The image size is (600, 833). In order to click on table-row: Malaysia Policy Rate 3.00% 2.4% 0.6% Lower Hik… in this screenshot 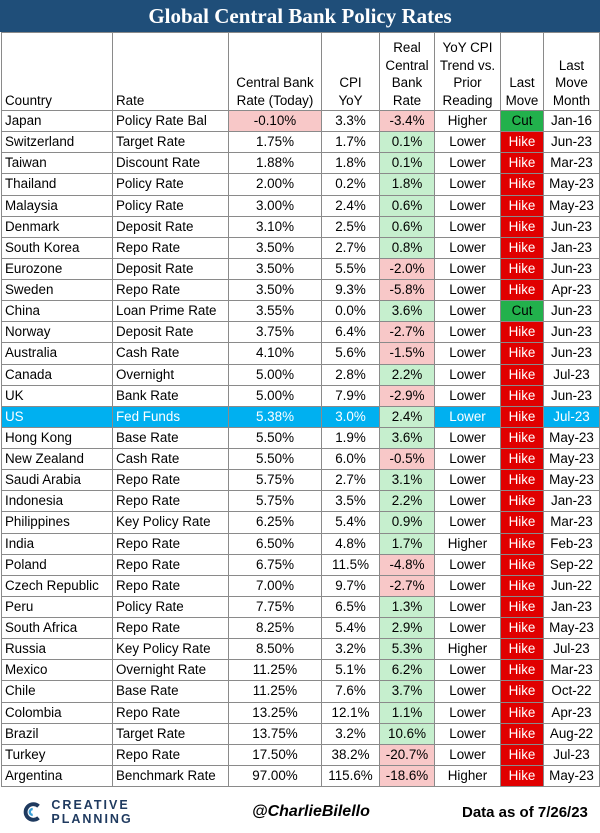, I will do `click(300, 205)`.